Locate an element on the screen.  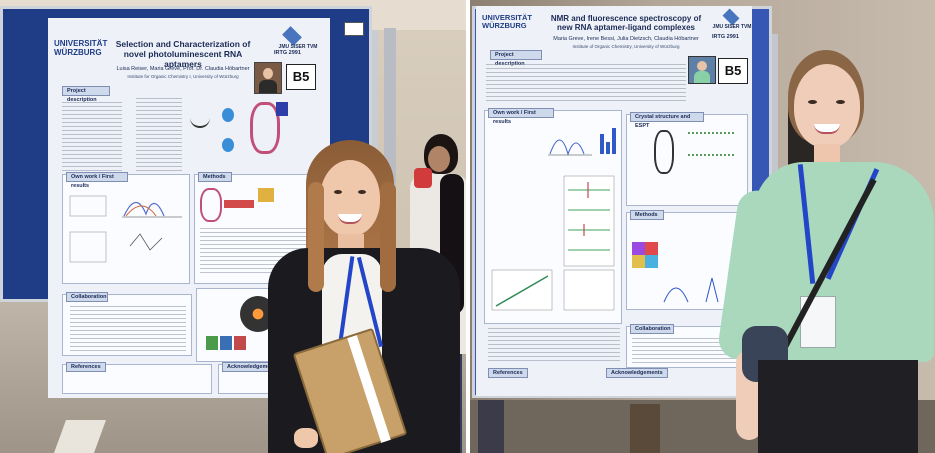
work-box is located at coordinates (126, 229).